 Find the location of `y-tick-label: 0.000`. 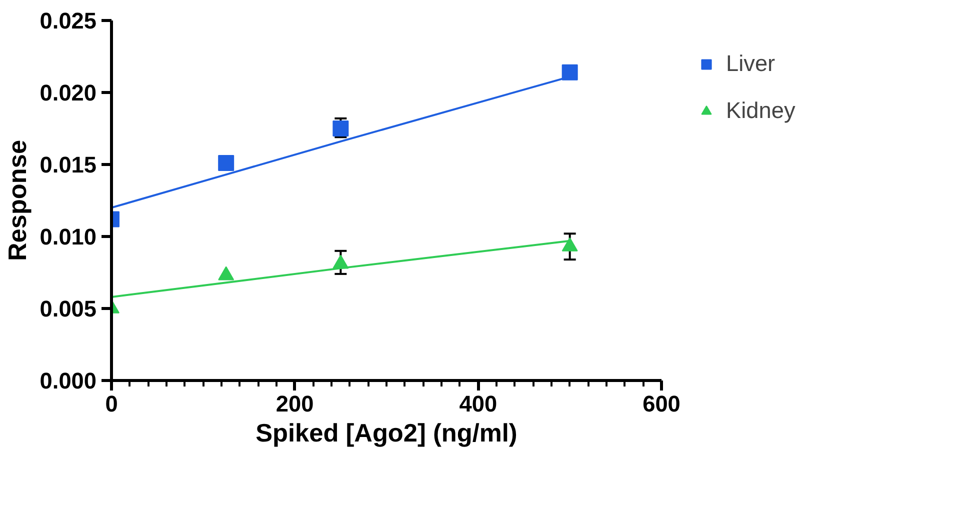

y-tick-label: 0.000 is located at coordinates (68, 381).